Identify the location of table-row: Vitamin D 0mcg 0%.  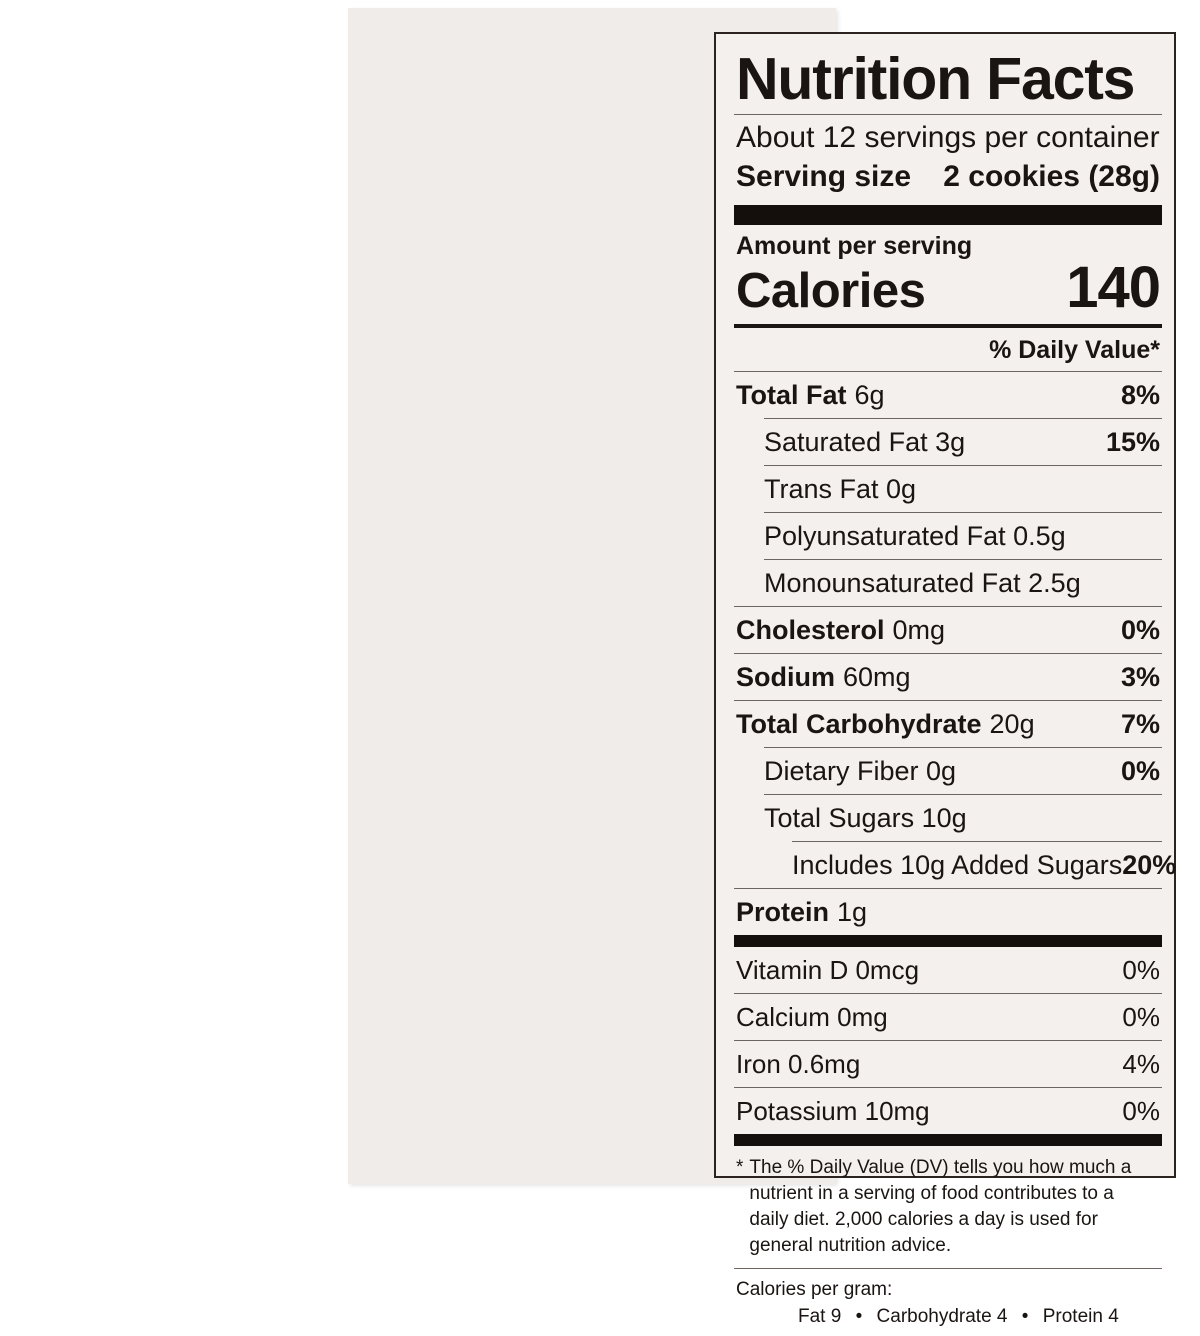
(948, 970).